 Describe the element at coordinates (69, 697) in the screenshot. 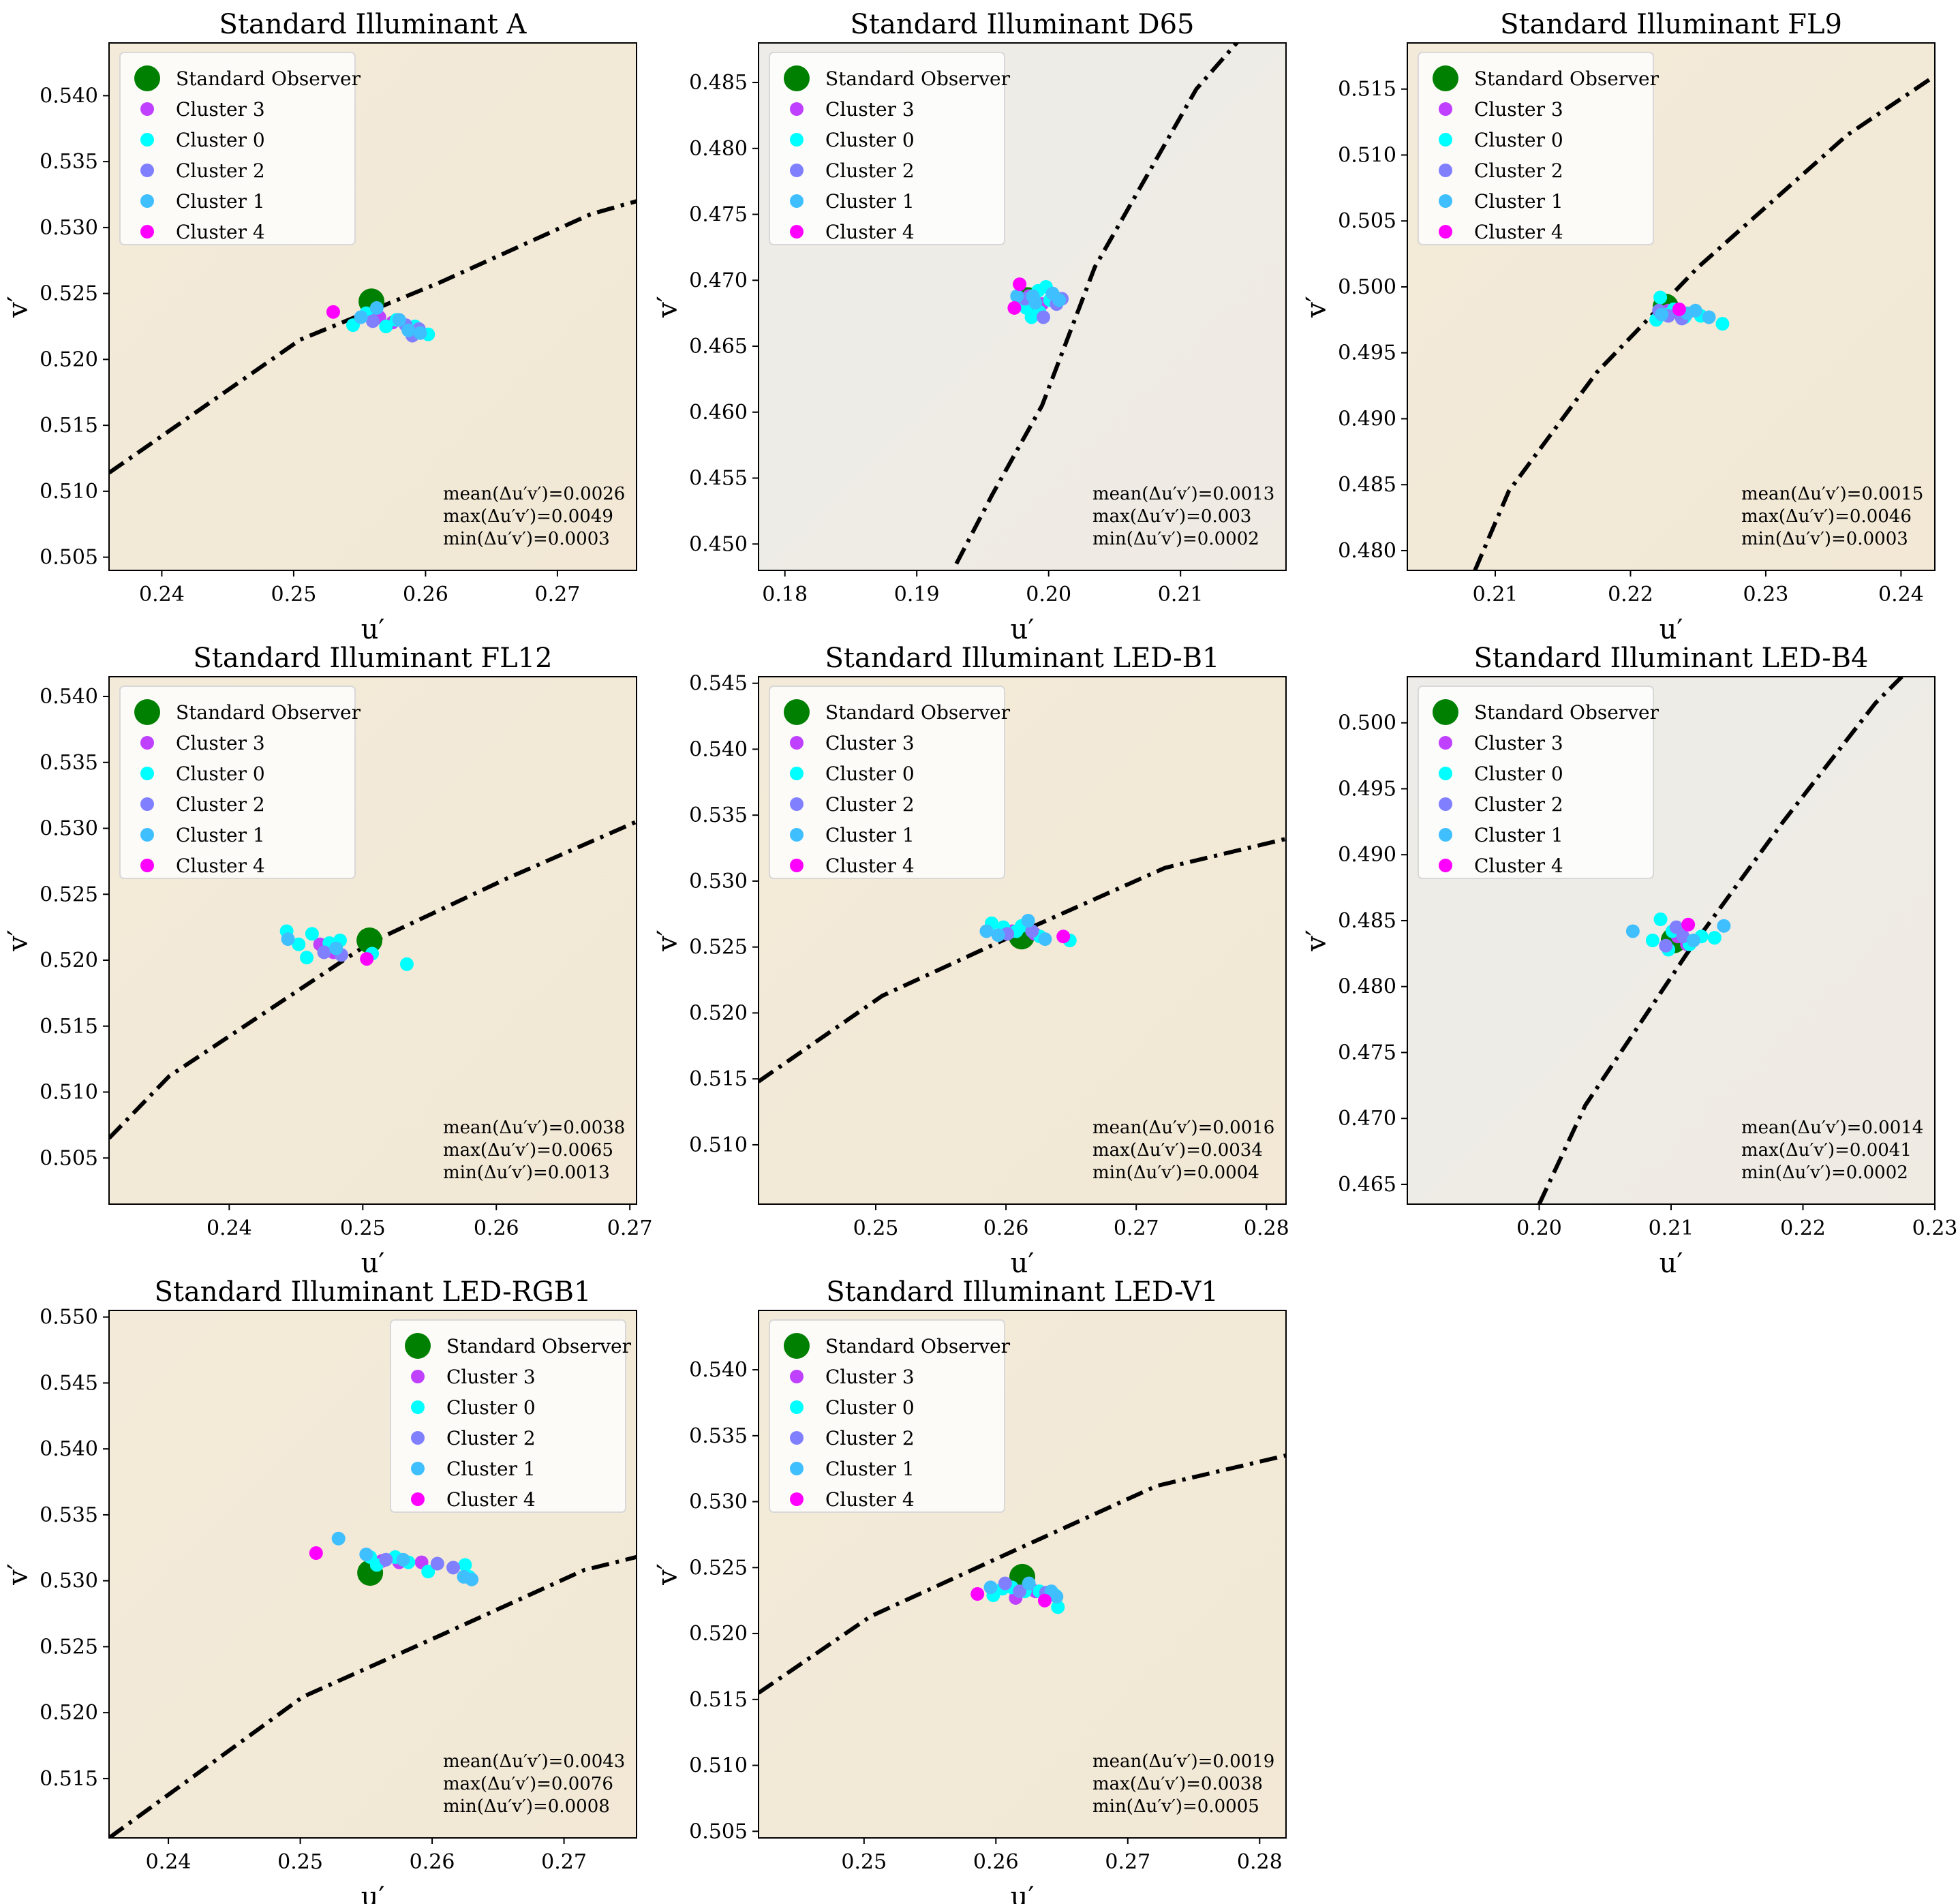

I see `y-tick-label: 0.540` at that location.